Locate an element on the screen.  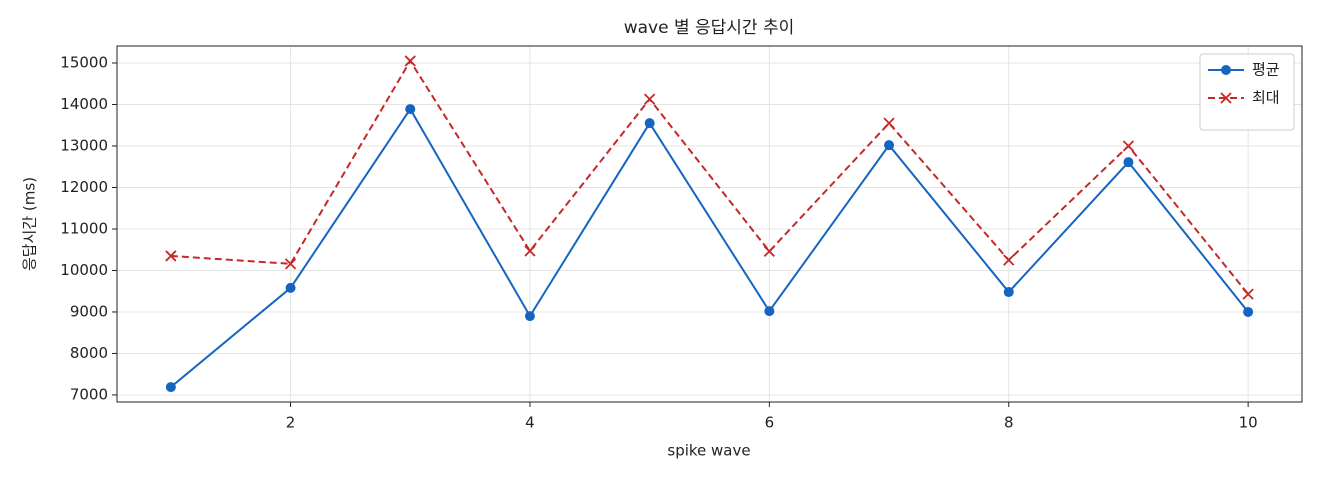
x-tick-label: 10 is located at coordinates (1248, 423).